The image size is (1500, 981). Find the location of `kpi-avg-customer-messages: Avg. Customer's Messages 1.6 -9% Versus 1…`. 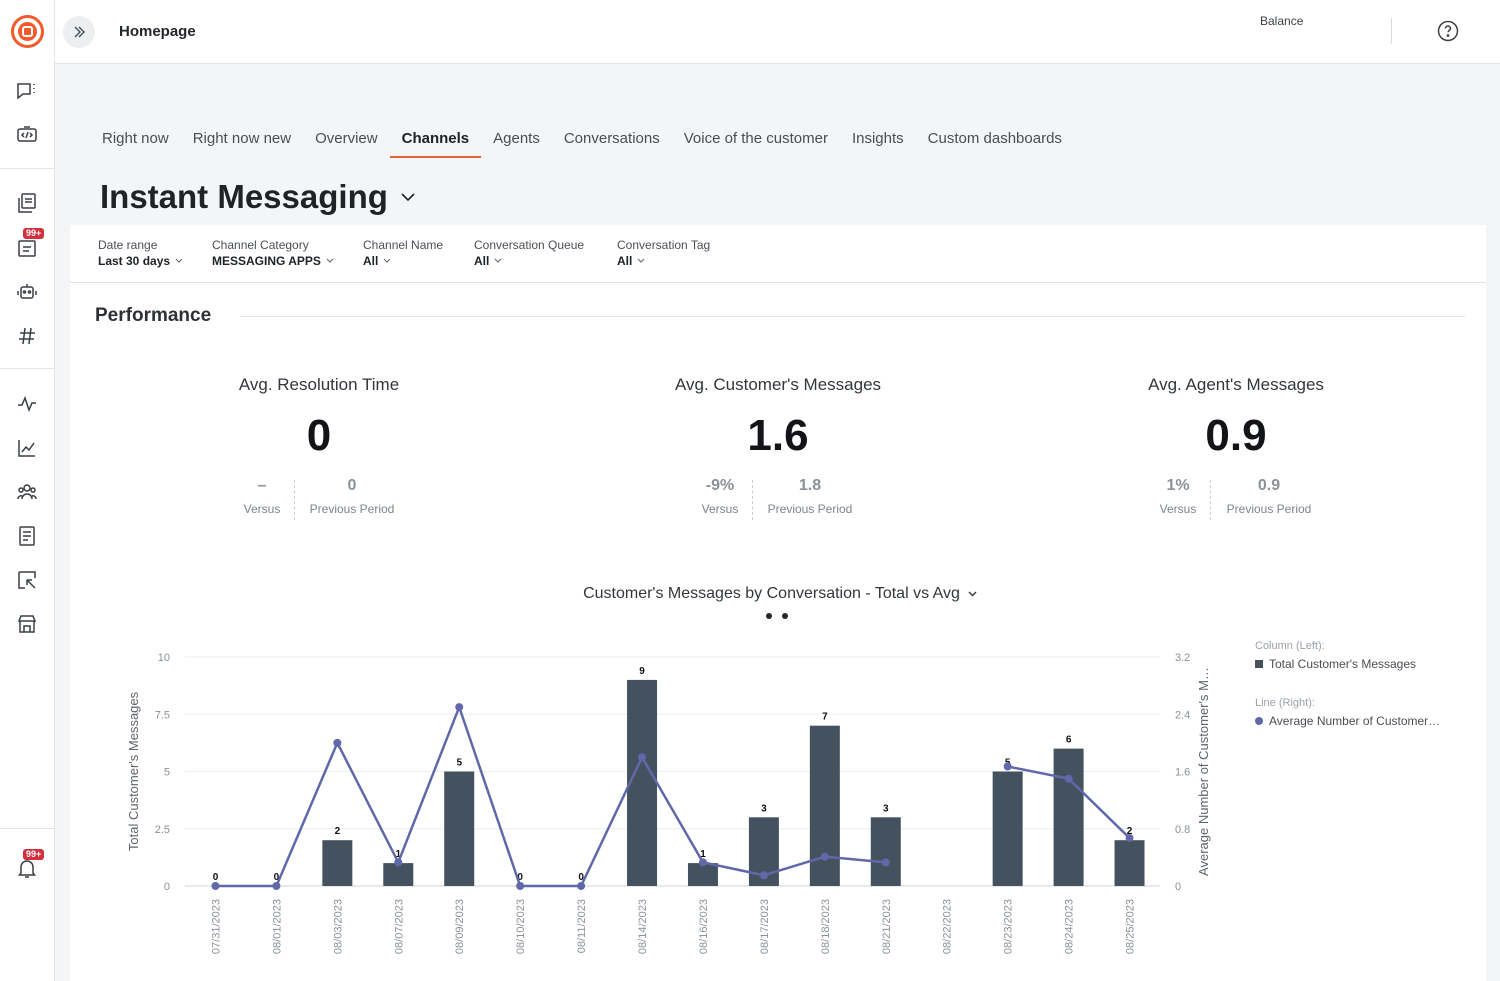

kpi-avg-customer-messages: Avg. Customer's Messages 1.6 -9% Versus 1… is located at coordinates (778, 447).